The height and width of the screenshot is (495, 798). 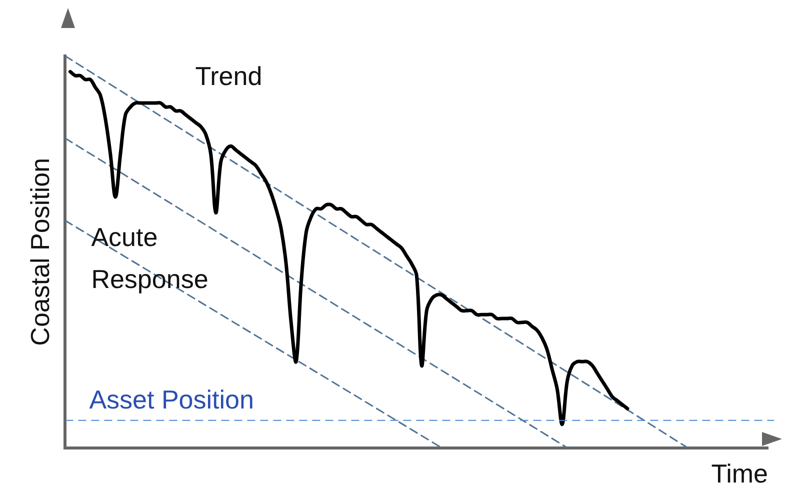 I want to click on annotation: Acute Response, so click(x=149, y=258).